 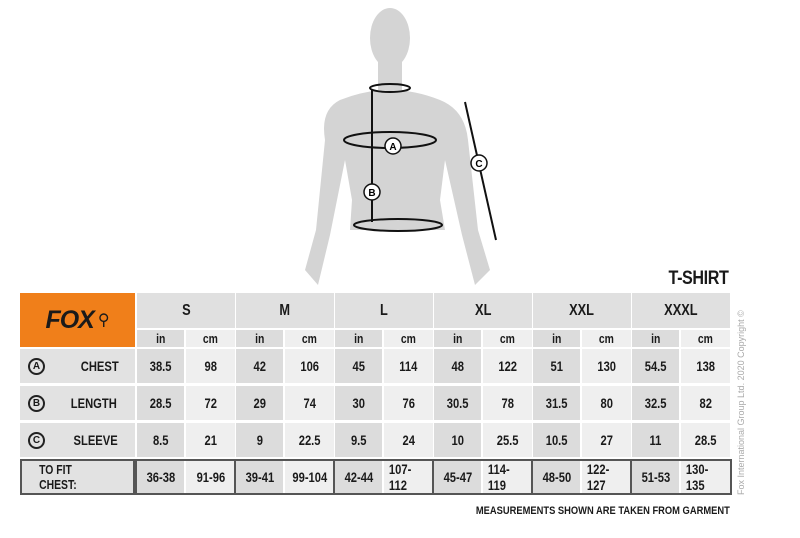 What do you see at coordinates (698, 278) in the screenshot?
I see `garment-title: T-SHIRT` at bounding box center [698, 278].